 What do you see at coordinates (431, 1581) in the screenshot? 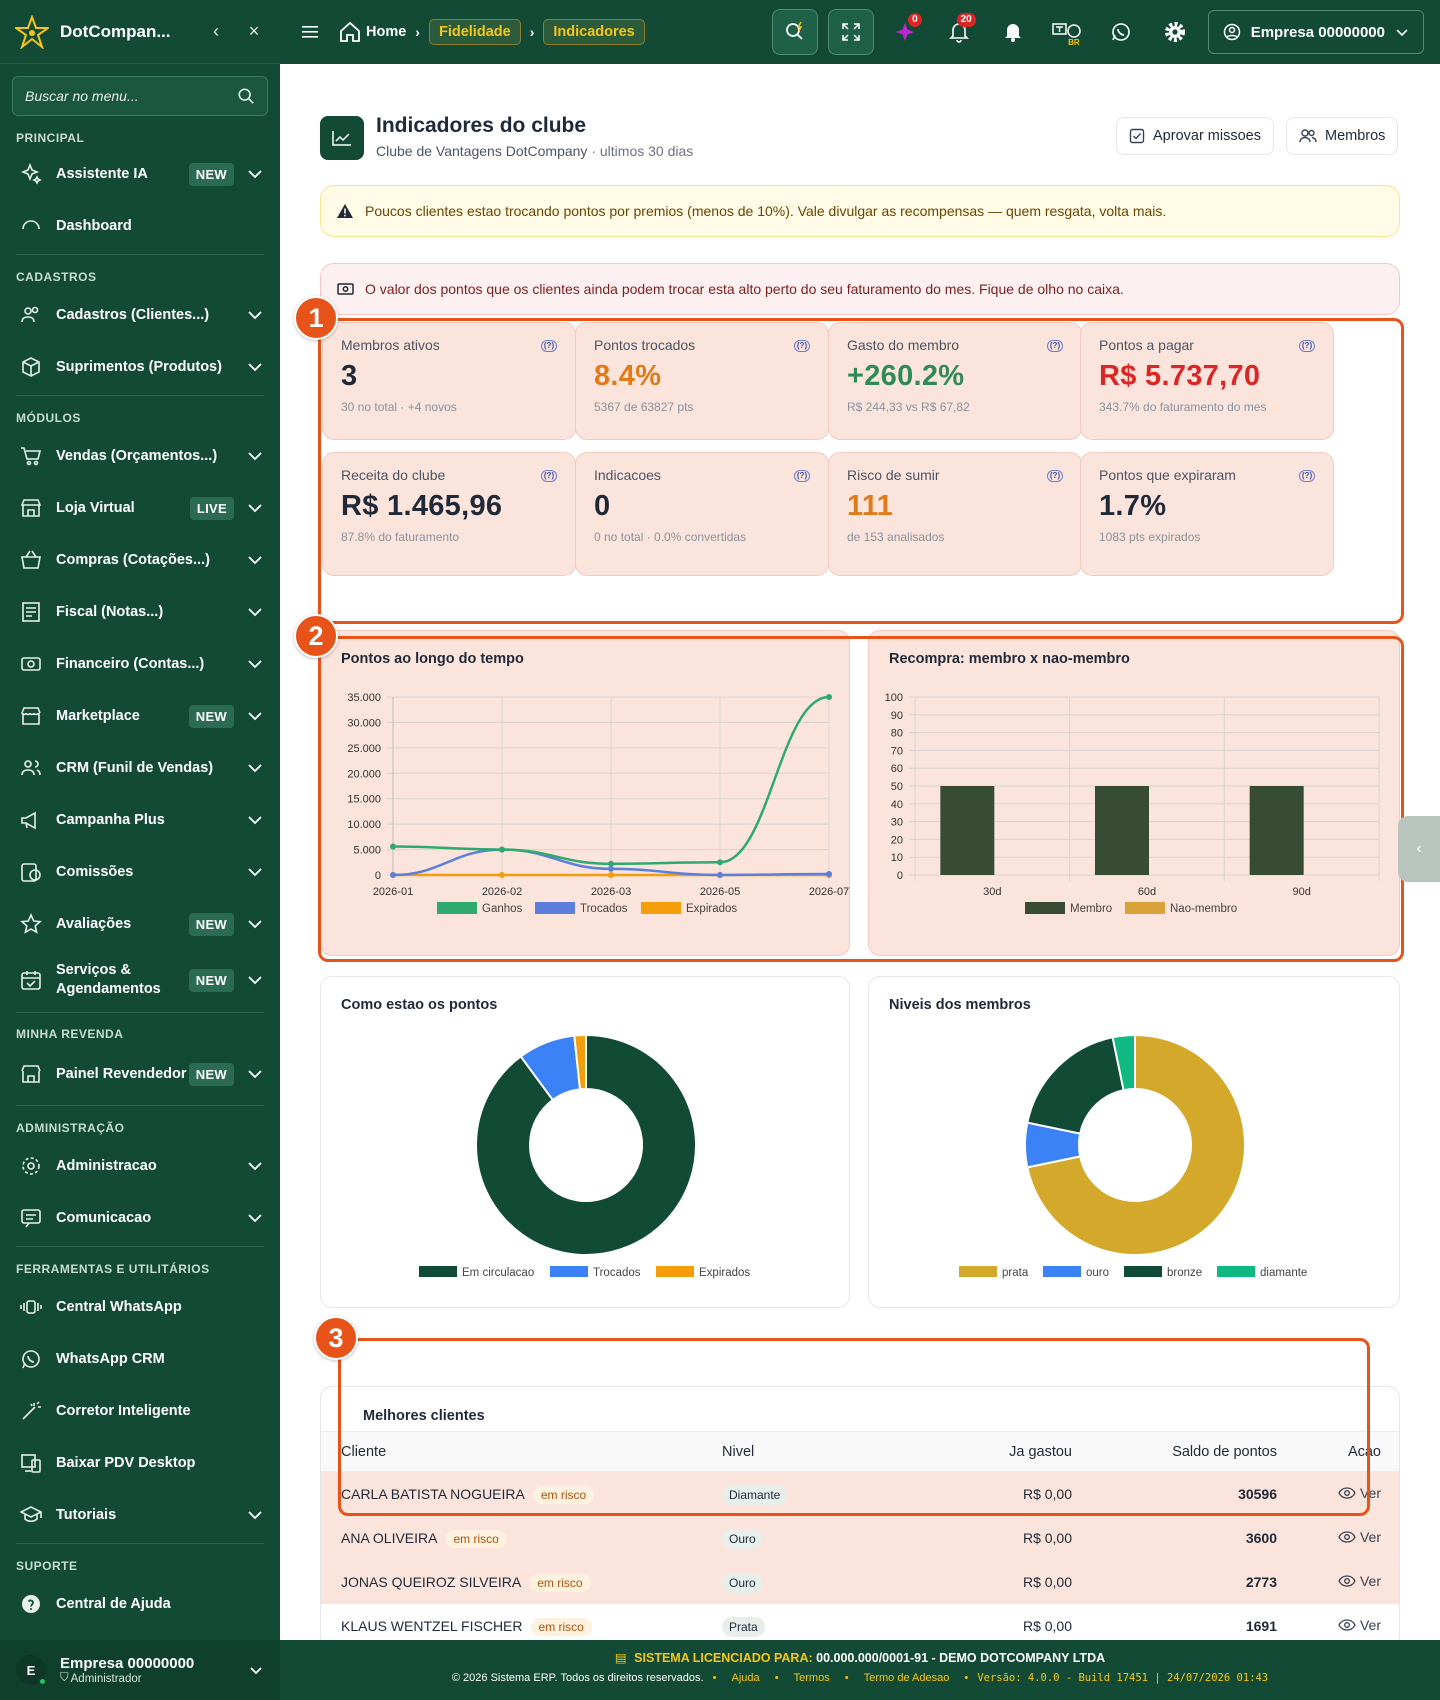
I see `client-name: JONAS QUEIROZ SILVEIRA` at bounding box center [431, 1581].